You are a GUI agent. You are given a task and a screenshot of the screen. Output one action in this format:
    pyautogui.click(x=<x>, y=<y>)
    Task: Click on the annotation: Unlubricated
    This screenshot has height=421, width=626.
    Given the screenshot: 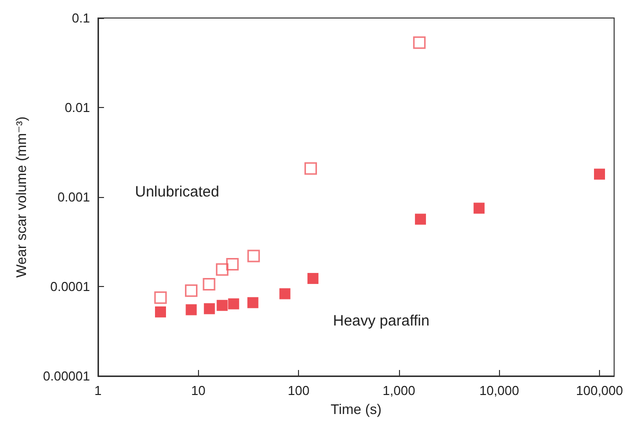 What is the action you would take?
    pyautogui.click(x=177, y=192)
    